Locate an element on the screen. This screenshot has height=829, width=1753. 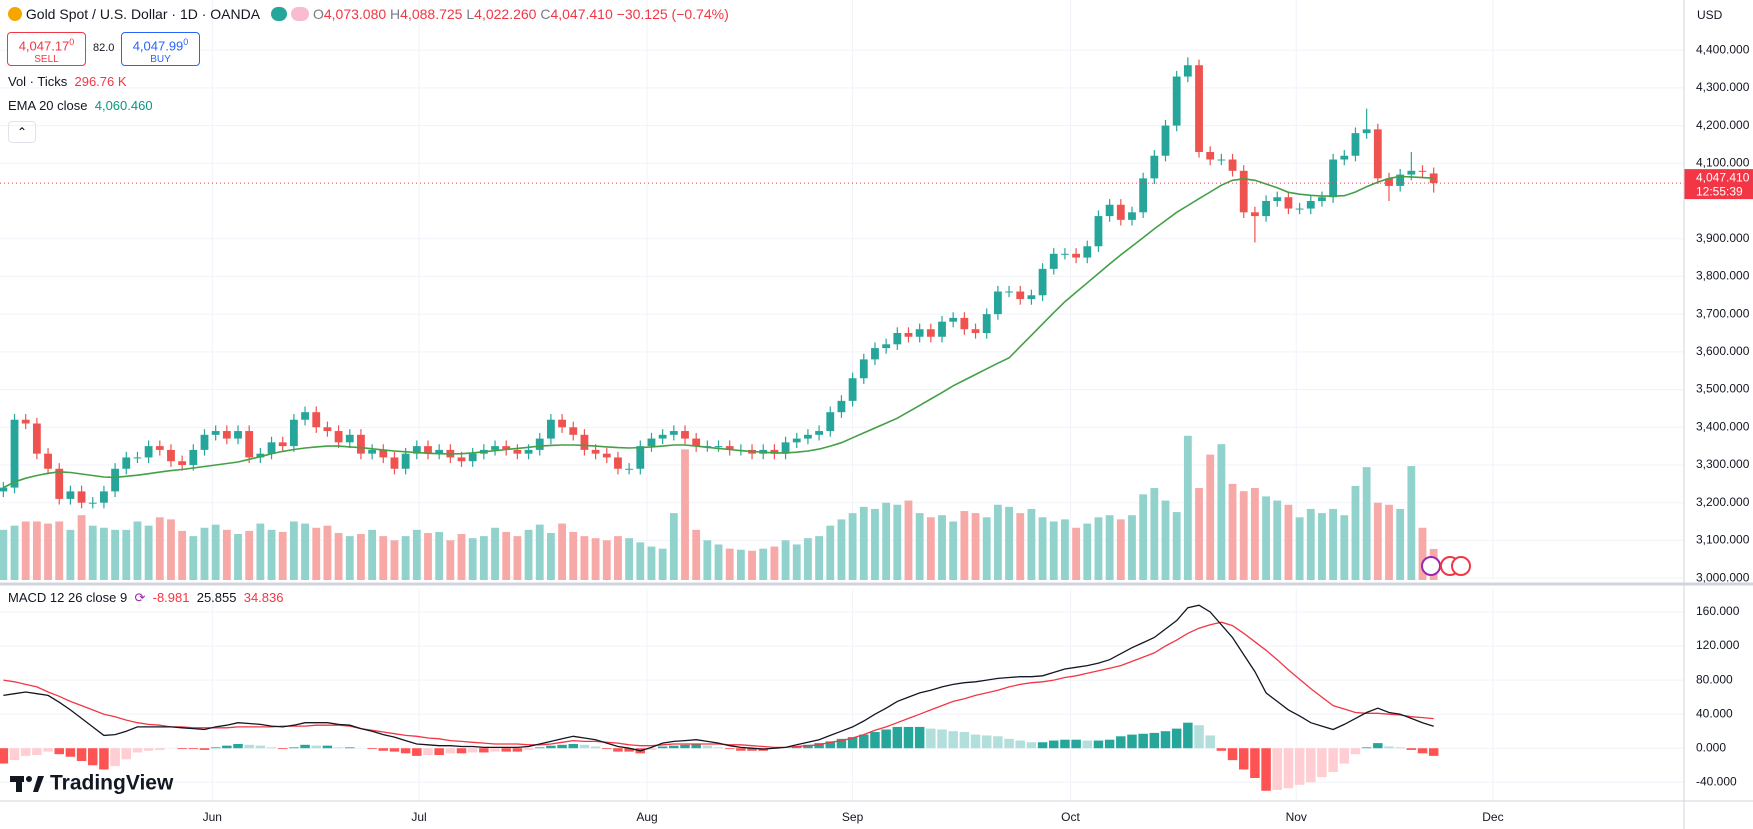
sell-label: SELL is located at coordinates (46, 60).